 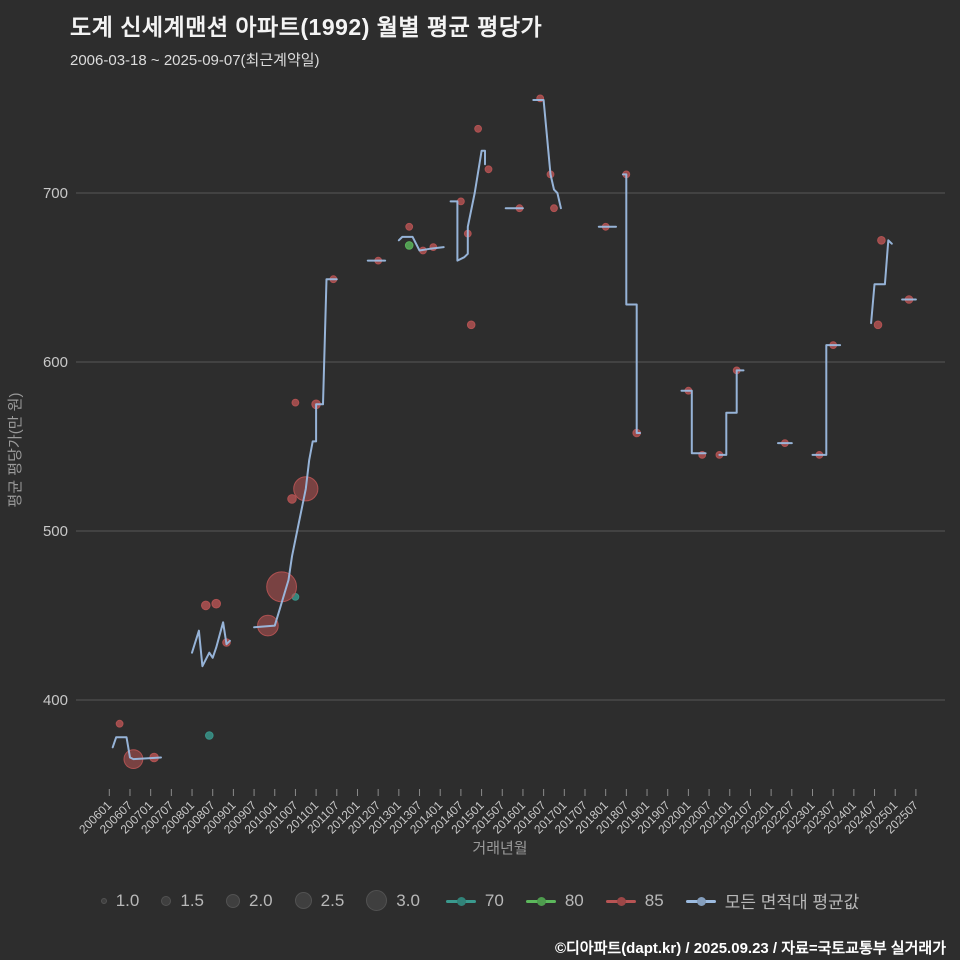 I want to click on y-tick-label-500: 500, so click(x=55, y=531).